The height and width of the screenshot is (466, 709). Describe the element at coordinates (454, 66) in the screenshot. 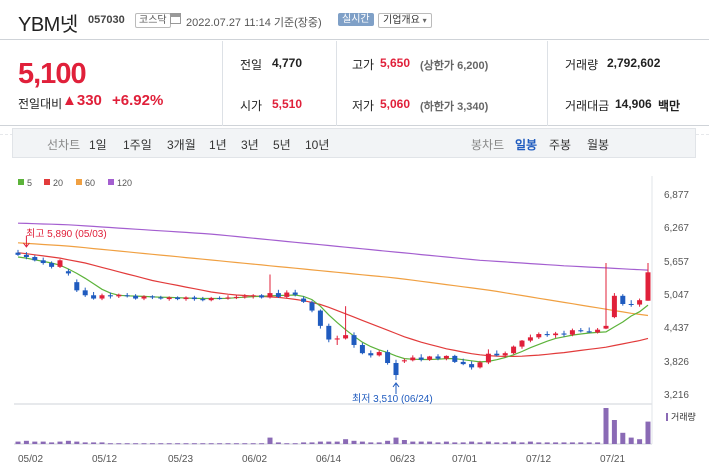

I see `upper-limit: (상한가 6,200)` at that location.